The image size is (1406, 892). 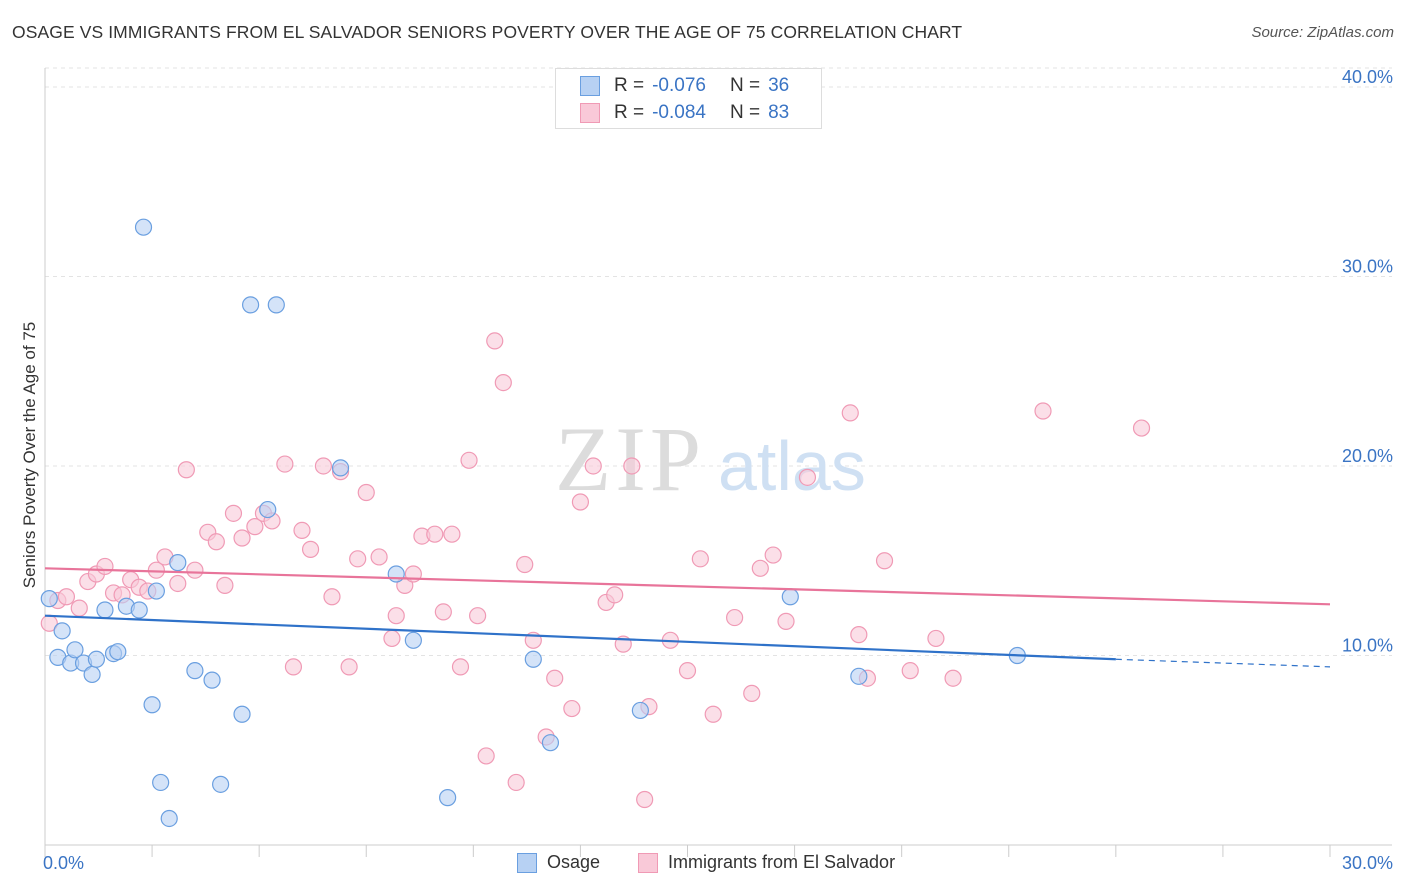 What do you see at coordinates (687, 617) in the screenshot?
I see `trend-lines` at bounding box center [687, 617].